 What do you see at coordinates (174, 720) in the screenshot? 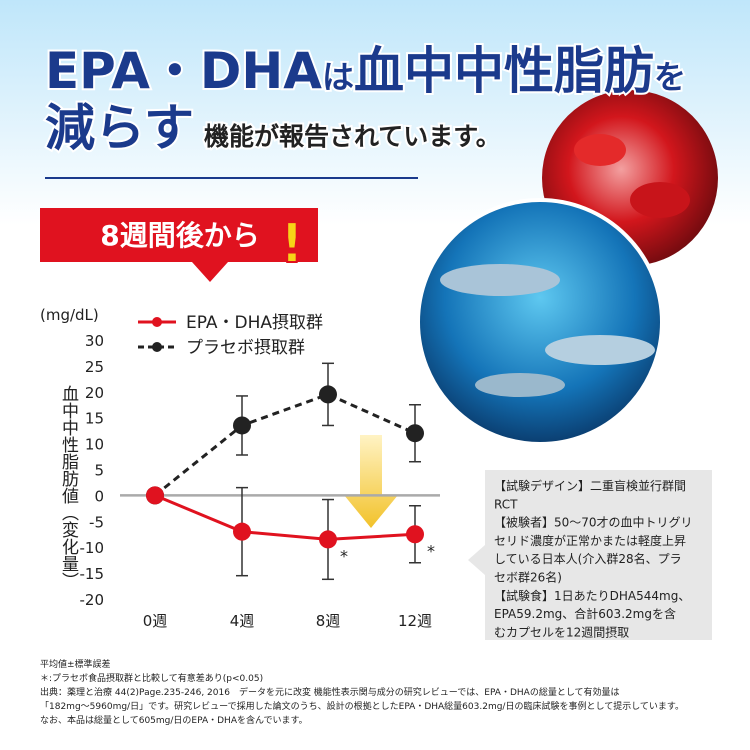
I see `footnote: なお、本品は総量として605mg/日のEPA・DHAを含んでいます。` at bounding box center [174, 720].